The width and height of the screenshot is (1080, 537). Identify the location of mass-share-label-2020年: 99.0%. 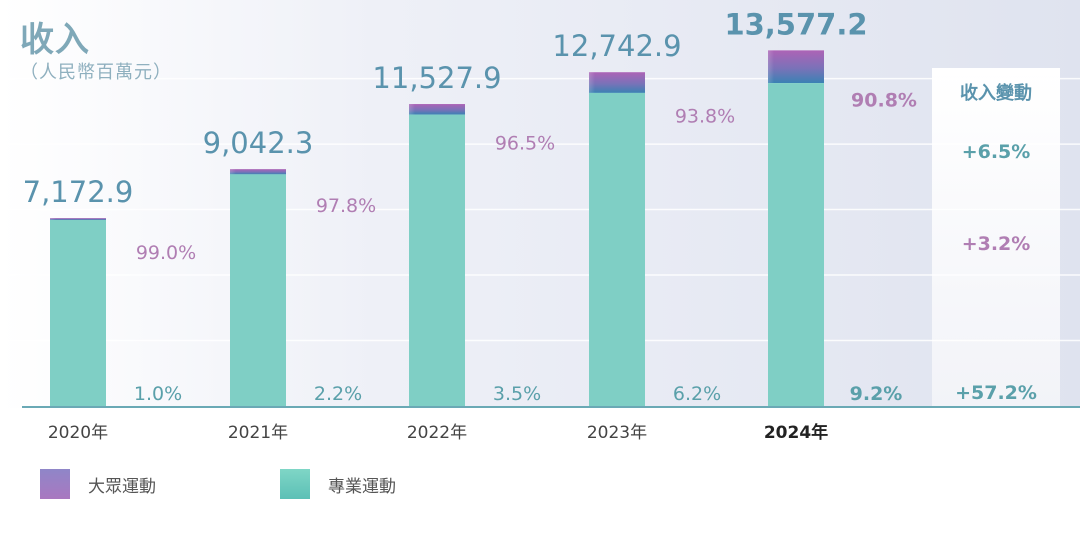
(166, 253).